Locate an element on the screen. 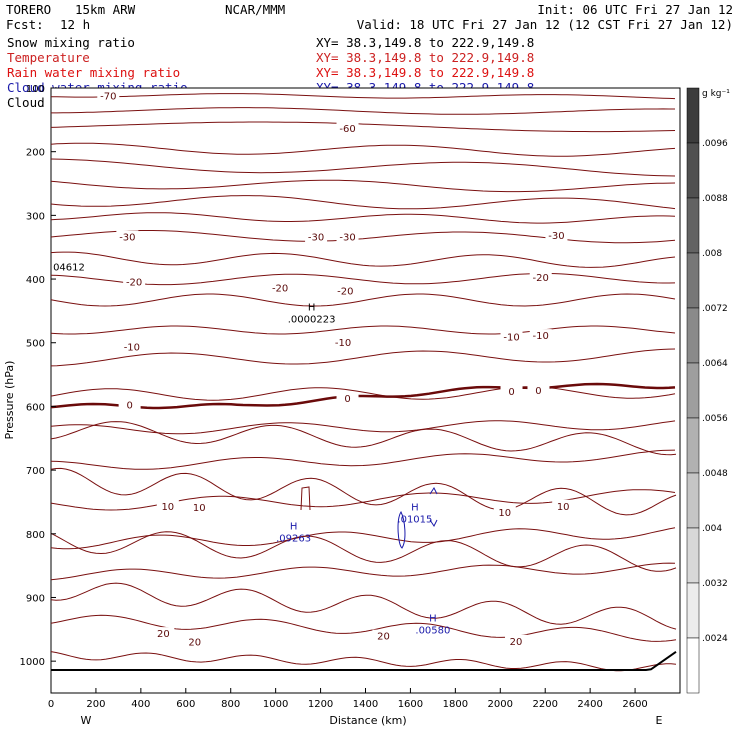 This screenshot has height=740, width=740. colorbar-level-1: .0088 is located at coordinates (715, 199).